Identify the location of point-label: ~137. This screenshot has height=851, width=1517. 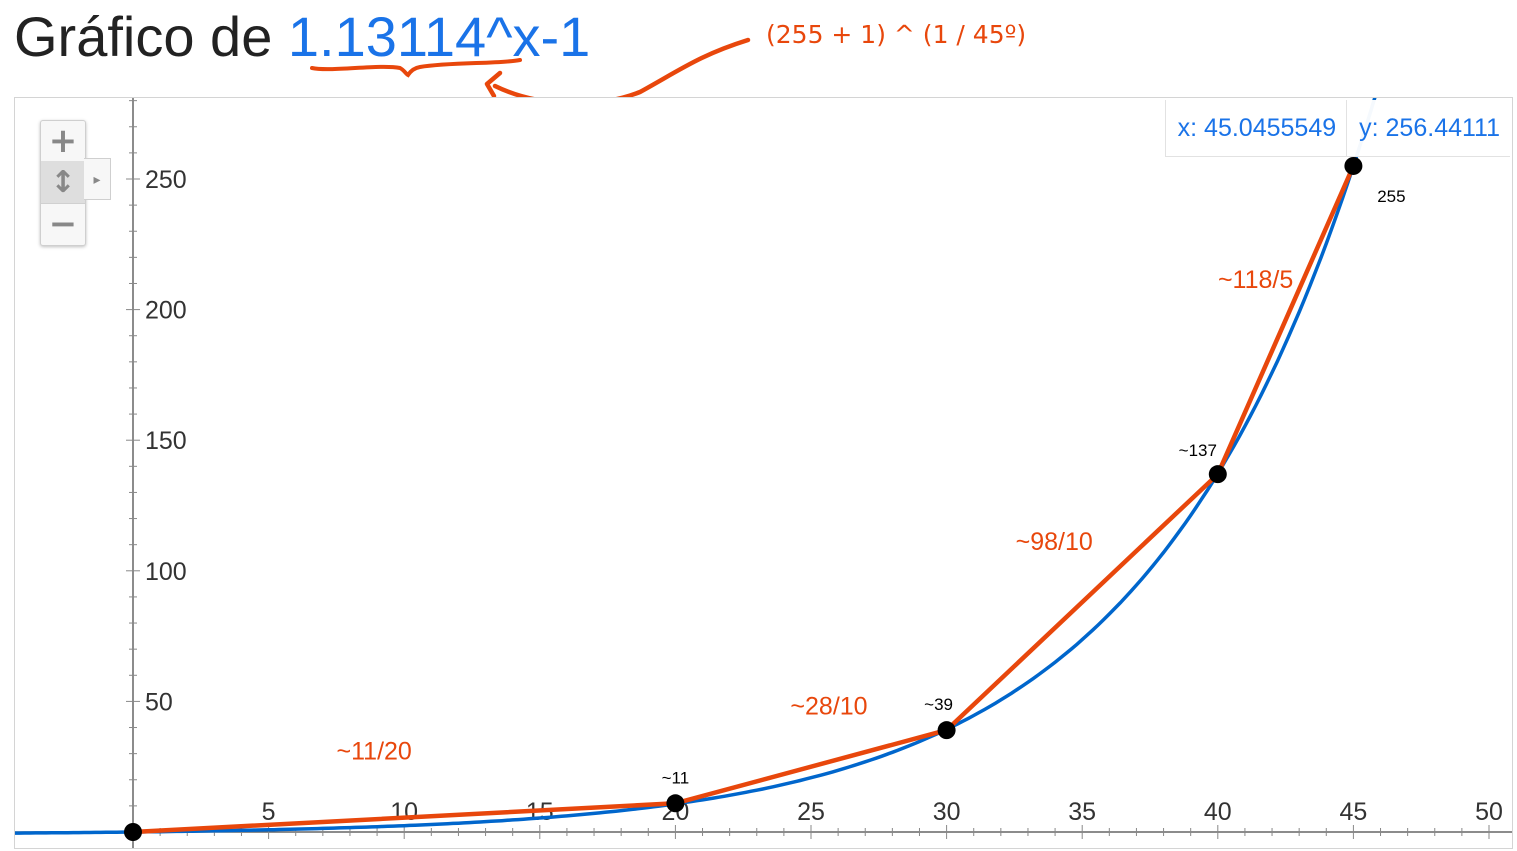
(1198, 450).